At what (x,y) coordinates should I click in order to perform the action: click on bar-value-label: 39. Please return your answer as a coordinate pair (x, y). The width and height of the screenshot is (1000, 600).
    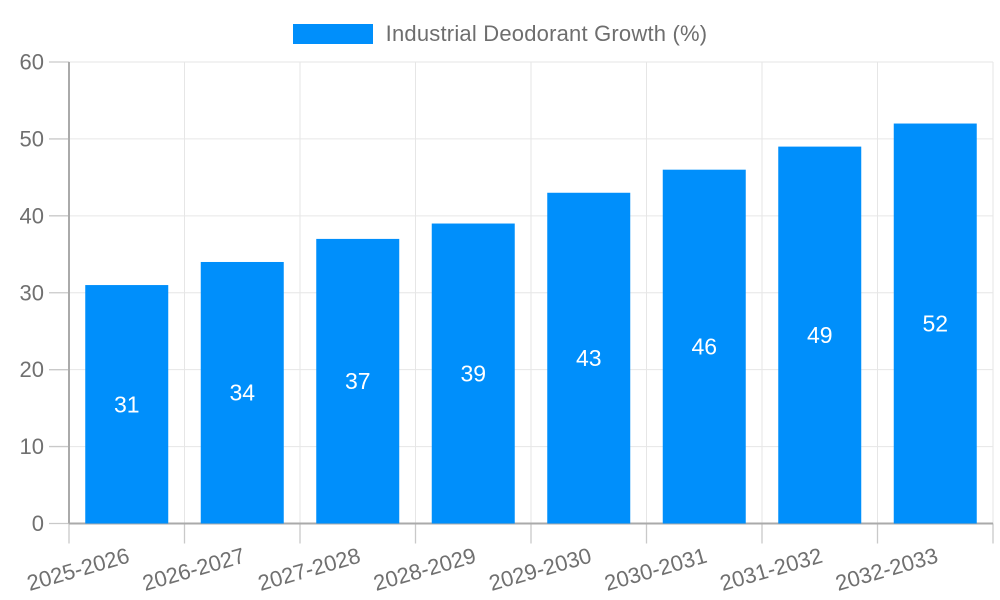
    Looking at the image, I should click on (473, 374).